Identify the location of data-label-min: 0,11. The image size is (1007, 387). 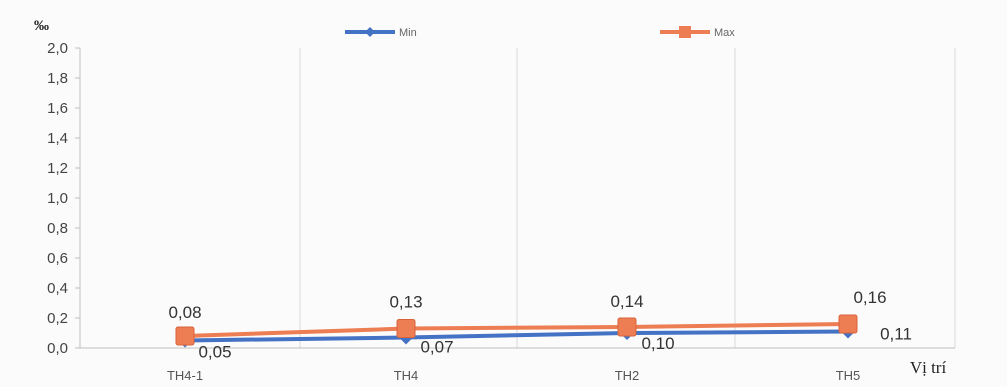
(896, 334).